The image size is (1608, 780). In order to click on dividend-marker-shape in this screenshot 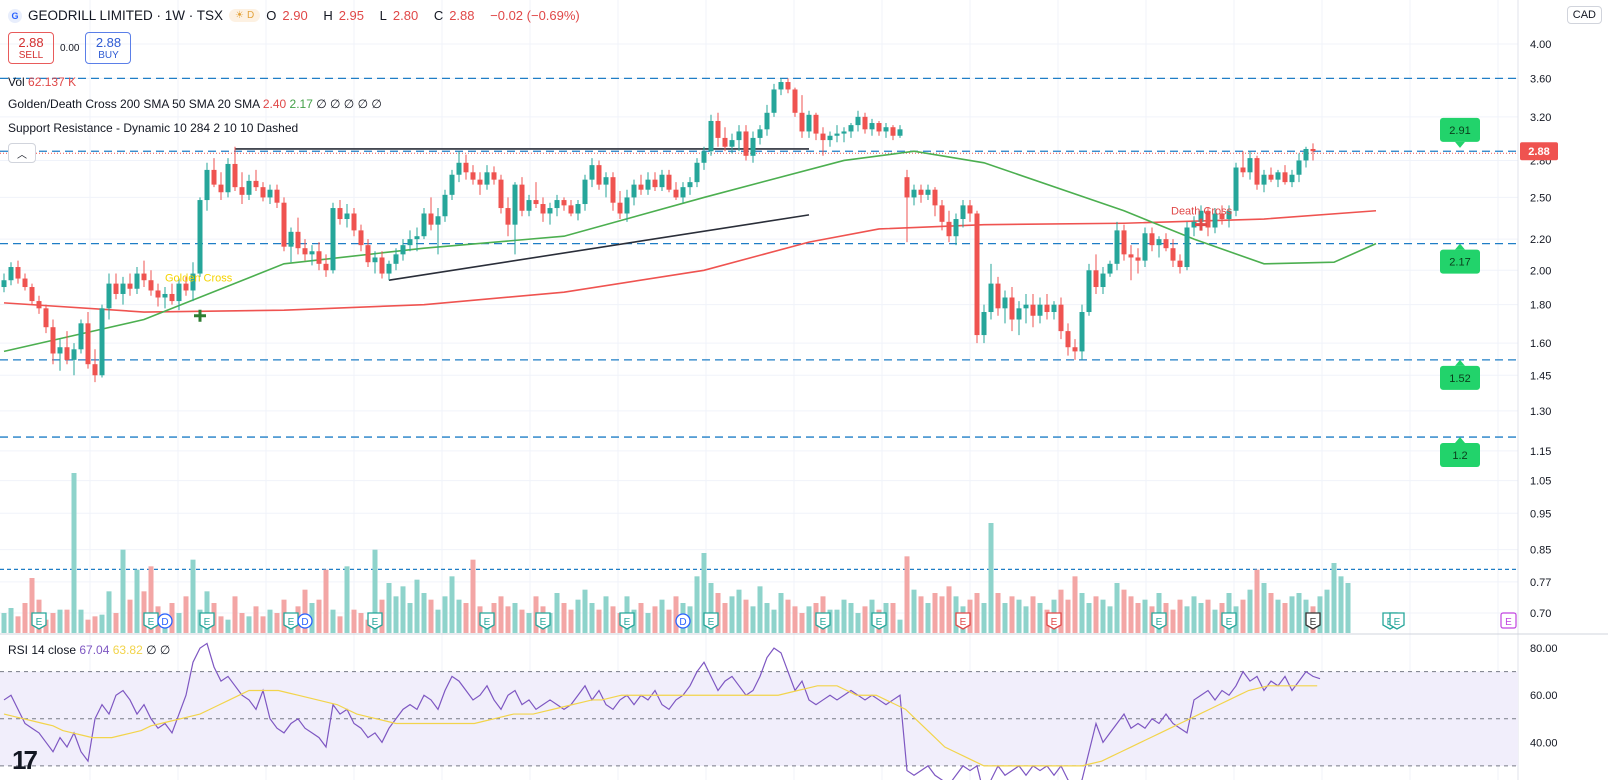, I will do `click(165, 621)`.